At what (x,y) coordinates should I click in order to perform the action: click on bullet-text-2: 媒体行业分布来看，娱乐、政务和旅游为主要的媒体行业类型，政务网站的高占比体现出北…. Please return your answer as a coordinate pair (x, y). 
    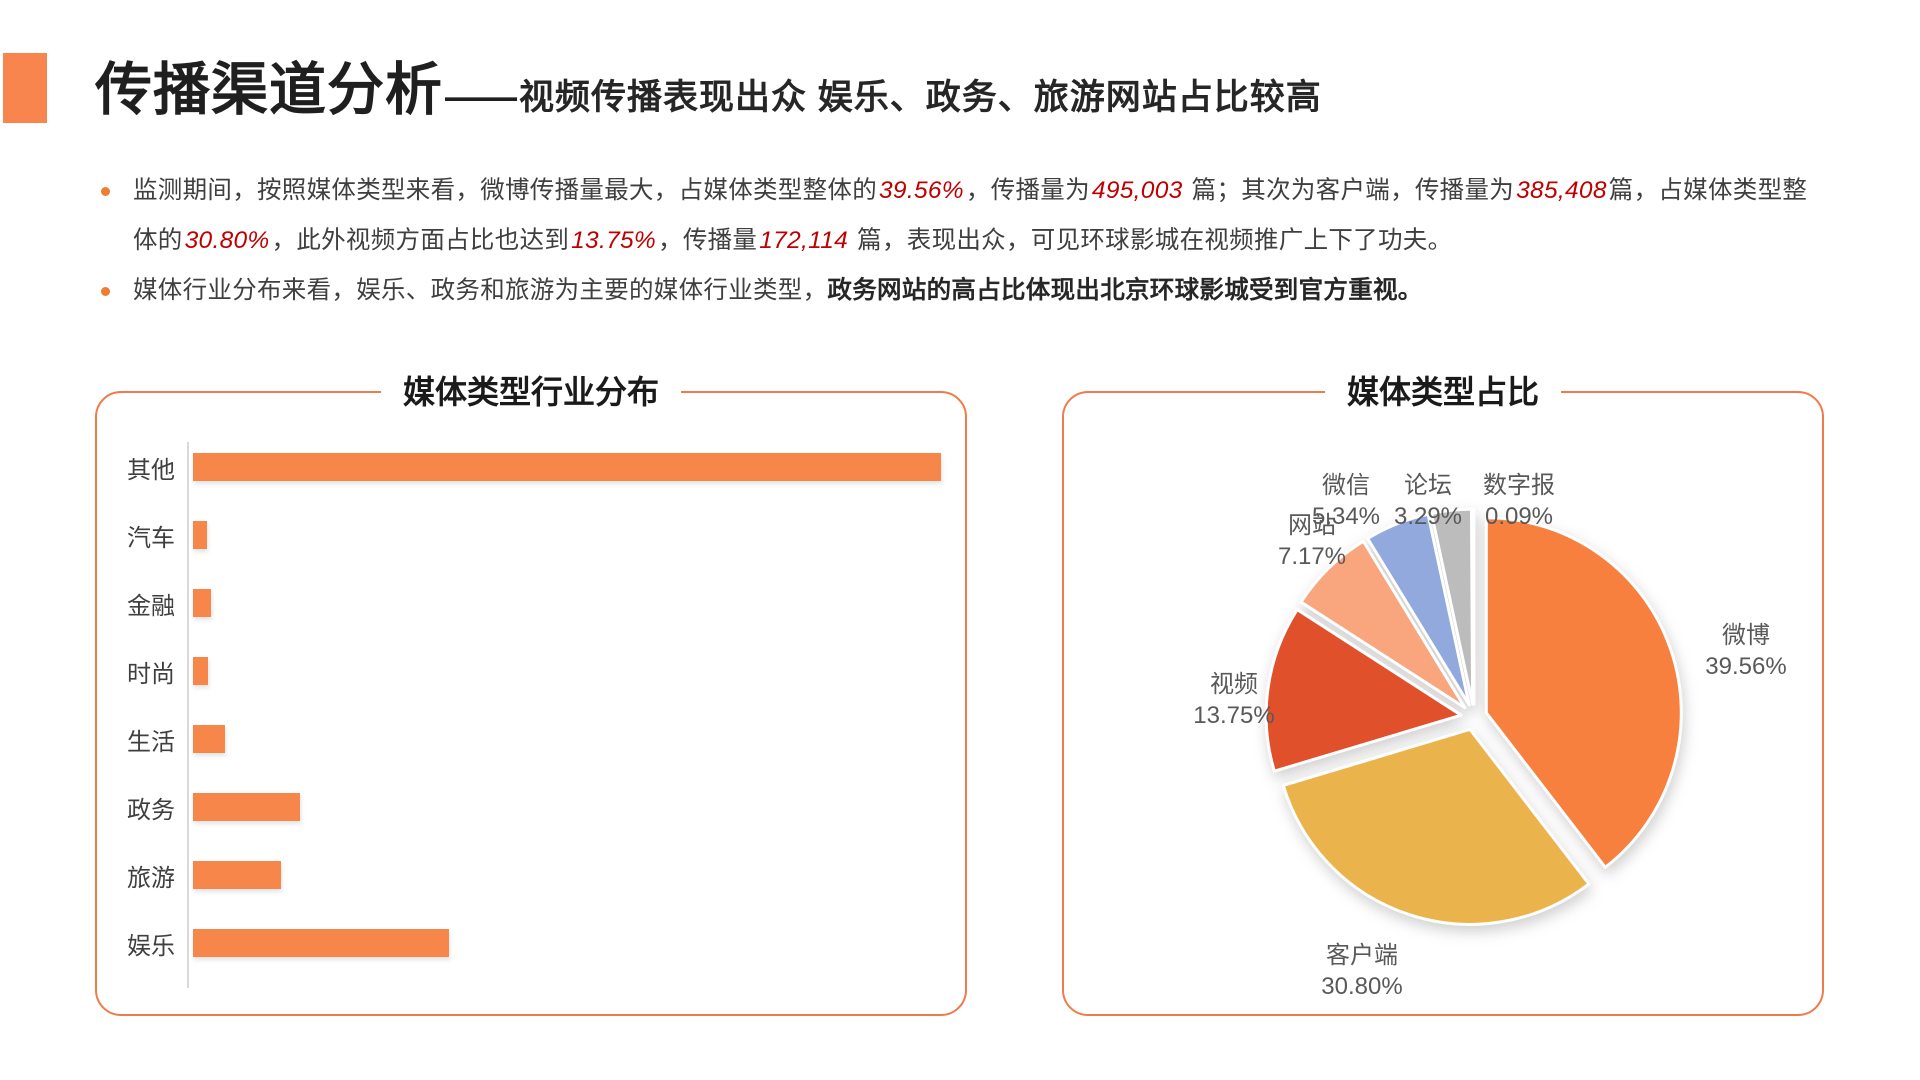
    Looking at the image, I should click on (778, 291).